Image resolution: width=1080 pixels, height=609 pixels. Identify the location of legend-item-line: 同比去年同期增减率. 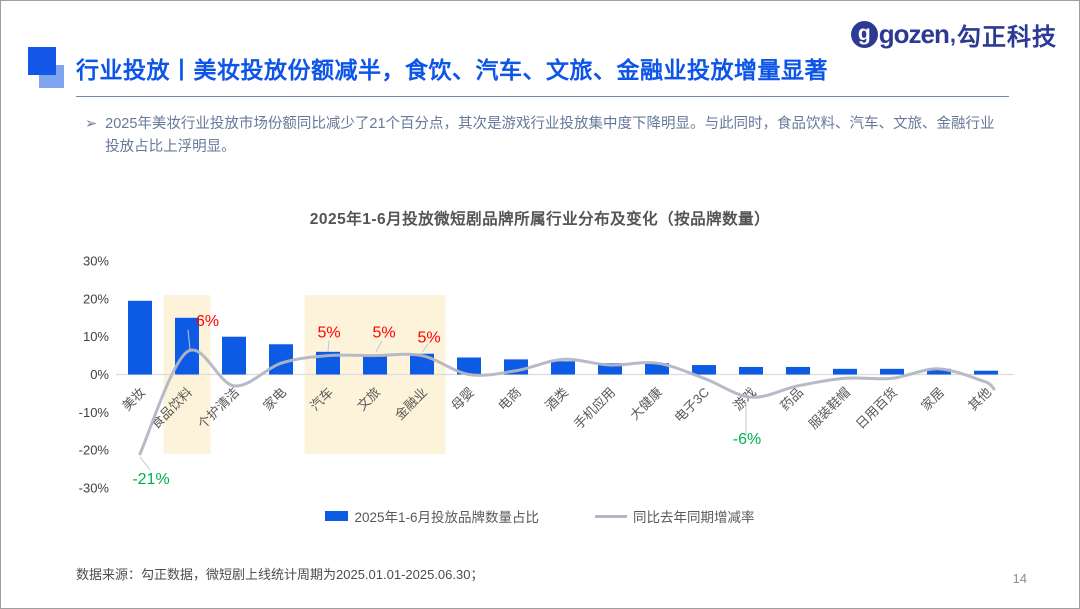
(675, 516).